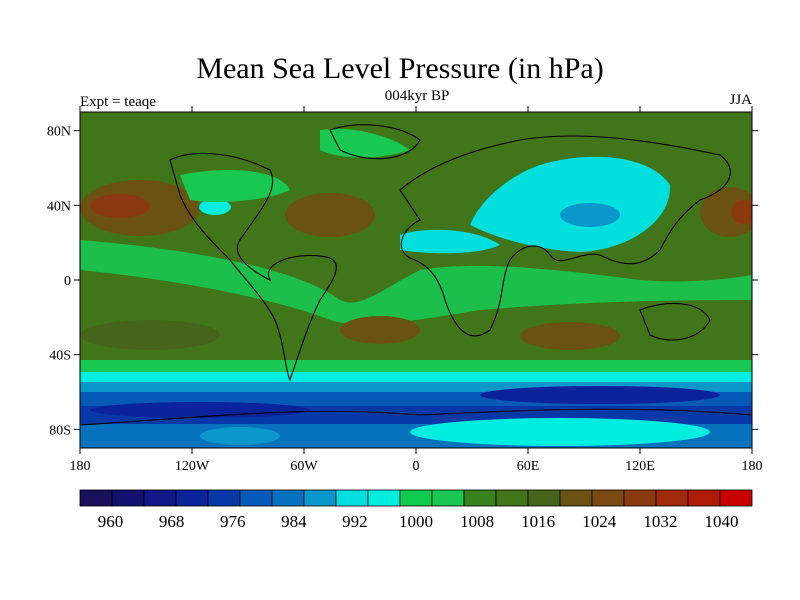 This screenshot has width=800, height=600. What do you see at coordinates (304, 466) in the screenshot?
I see `lon-tick-label: 60W` at bounding box center [304, 466].